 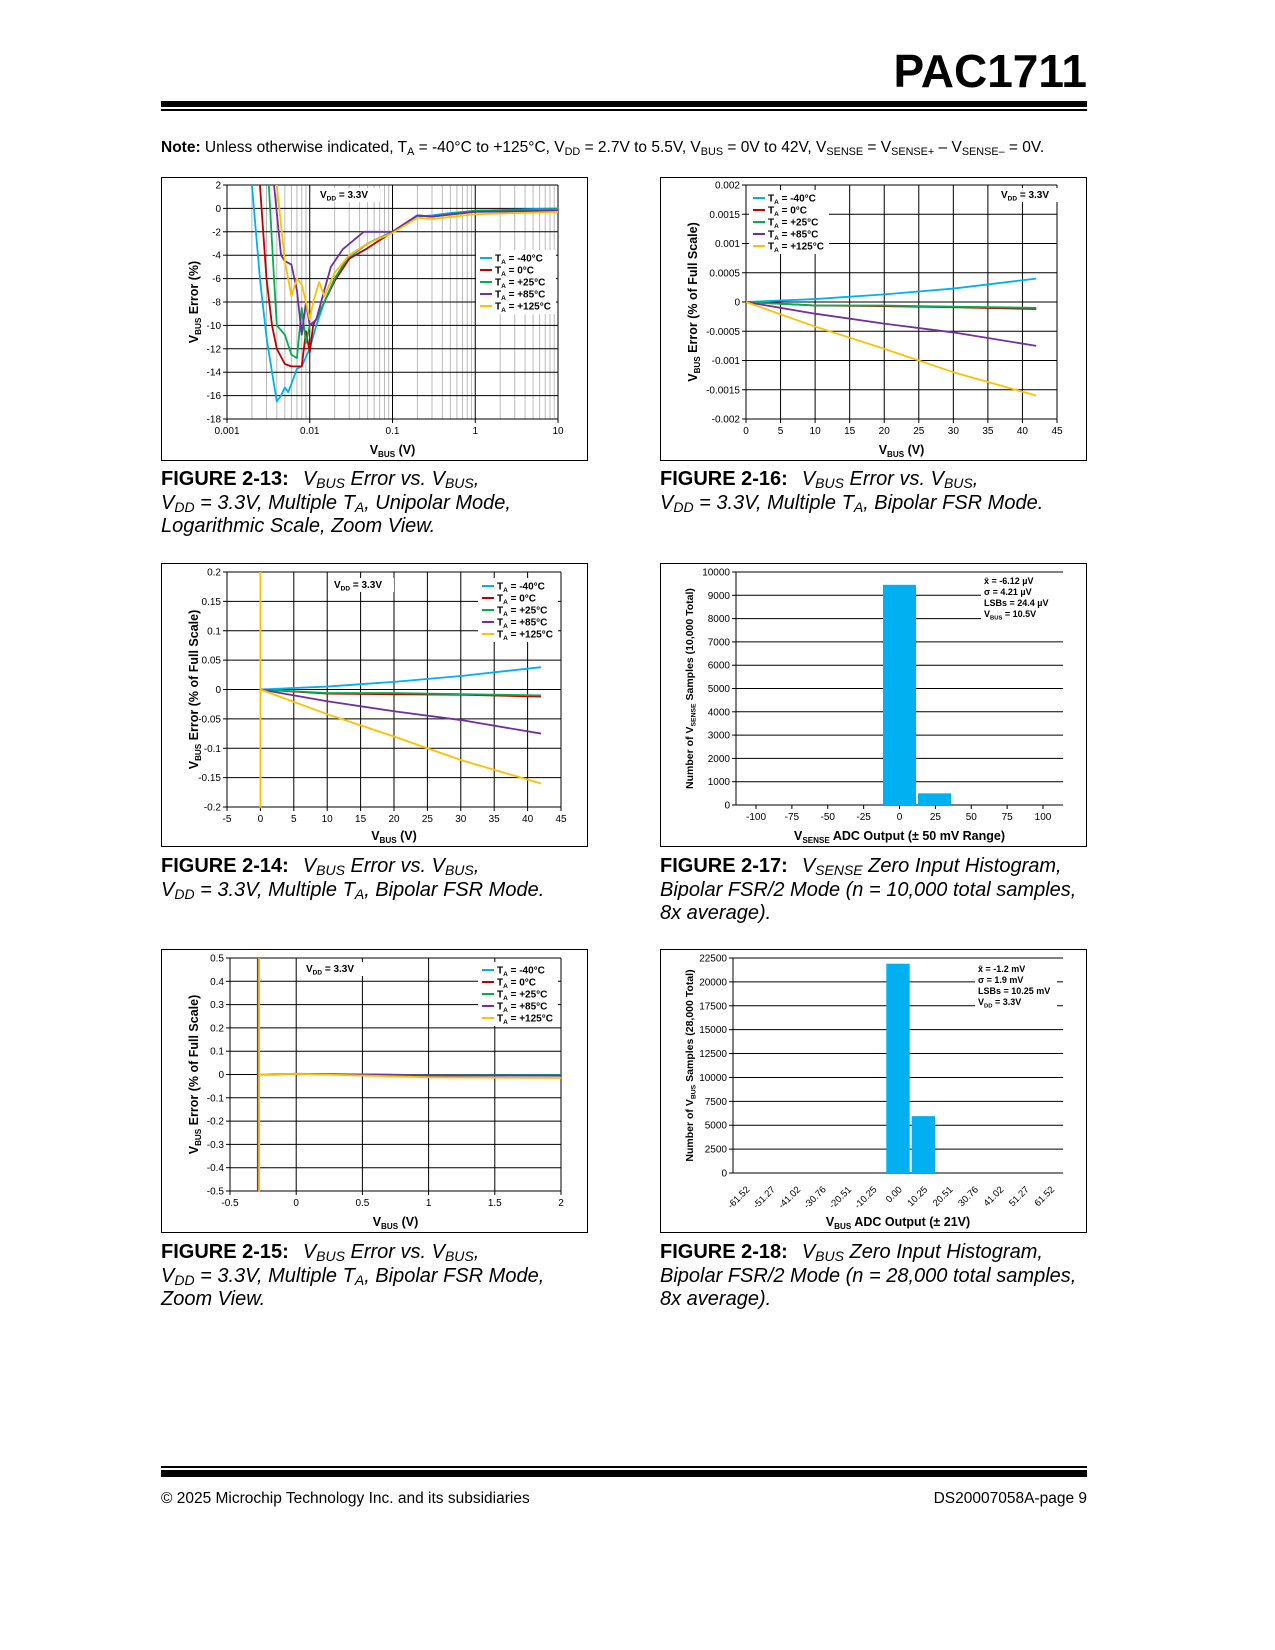 I want to click on y-tick-label: 0.05, so click(x=212, y=661).